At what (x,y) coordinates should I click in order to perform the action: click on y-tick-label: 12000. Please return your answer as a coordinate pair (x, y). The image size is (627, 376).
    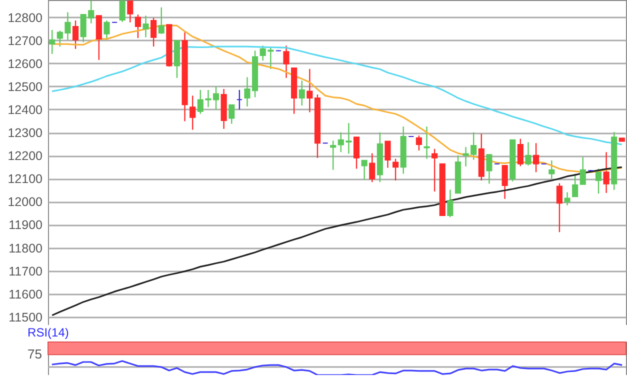
    Looking at the image, I should click on (25, 202).